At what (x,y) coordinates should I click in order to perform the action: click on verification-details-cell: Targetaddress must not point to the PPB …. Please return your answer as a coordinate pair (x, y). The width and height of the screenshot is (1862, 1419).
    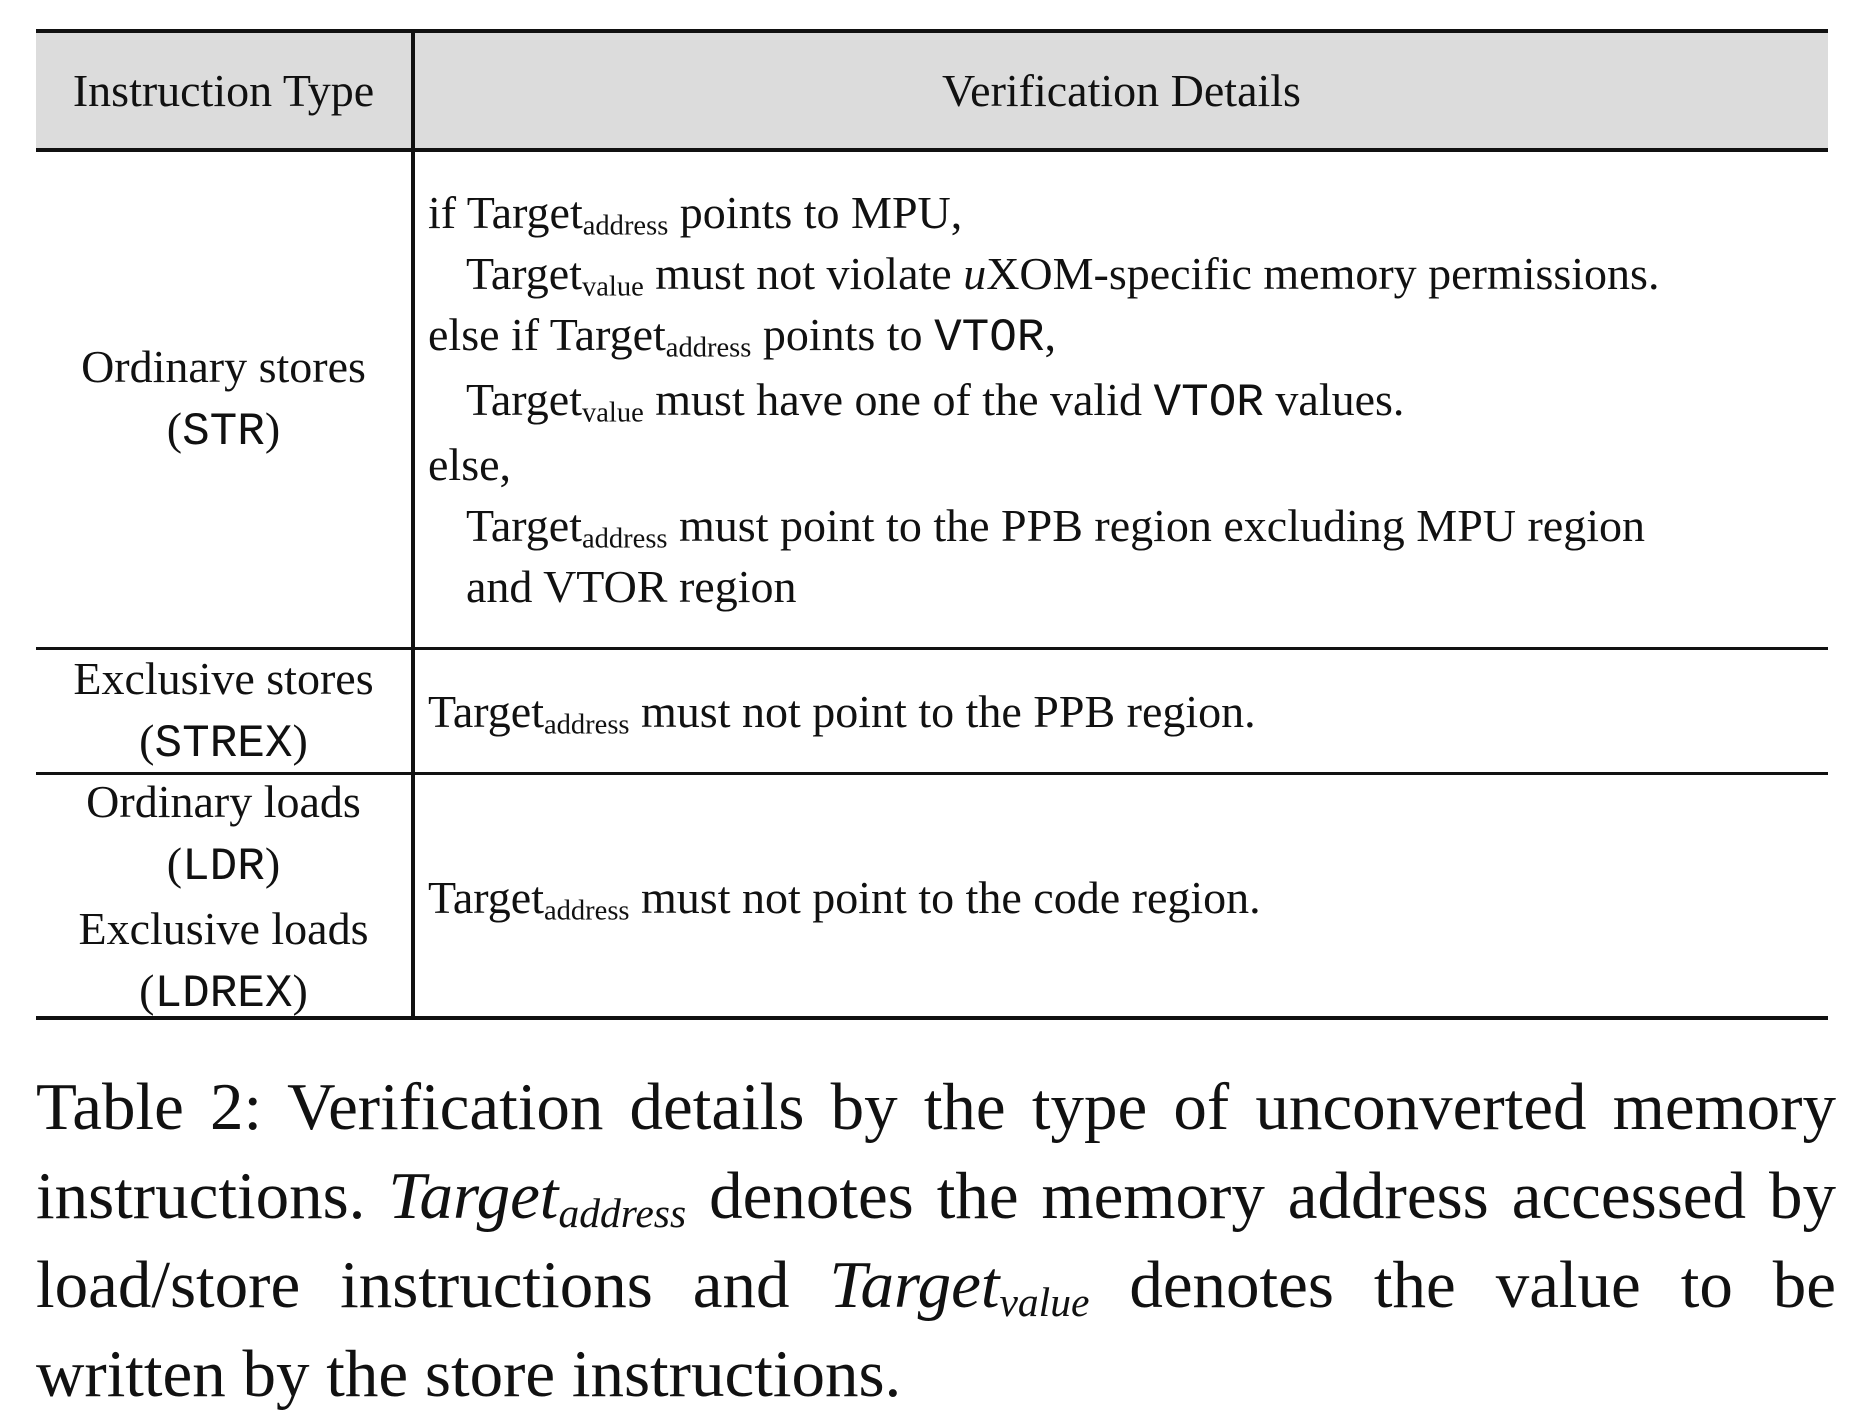
    Looking at the image, I should click on (1121, 711).